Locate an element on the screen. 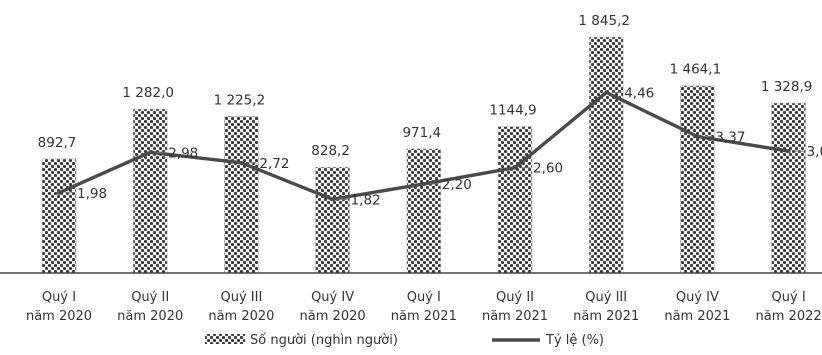 The image size is (822, 355). bar-value-label: 1 845,2 is located at coordinates (604, 21).